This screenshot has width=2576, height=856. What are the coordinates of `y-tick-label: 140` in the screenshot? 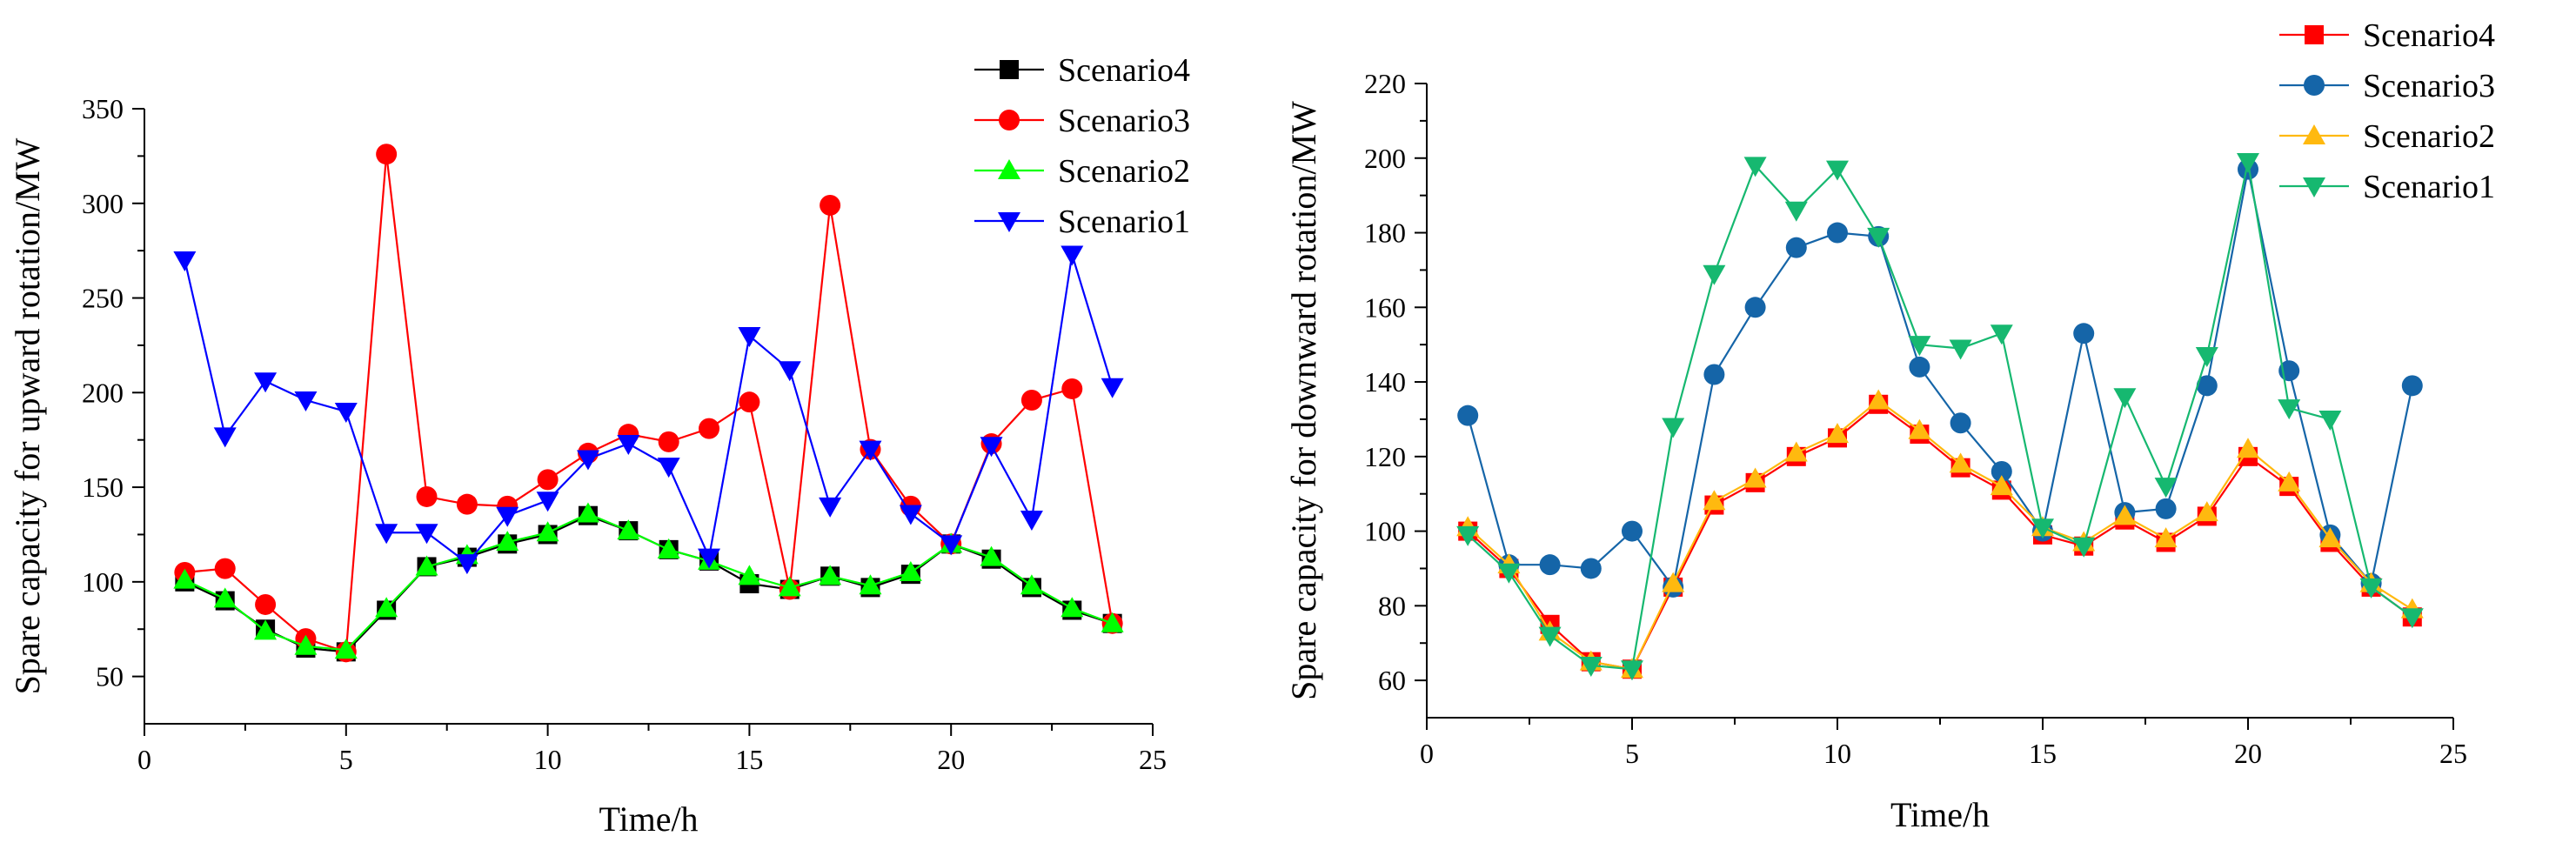 It's located at (1385, 382).